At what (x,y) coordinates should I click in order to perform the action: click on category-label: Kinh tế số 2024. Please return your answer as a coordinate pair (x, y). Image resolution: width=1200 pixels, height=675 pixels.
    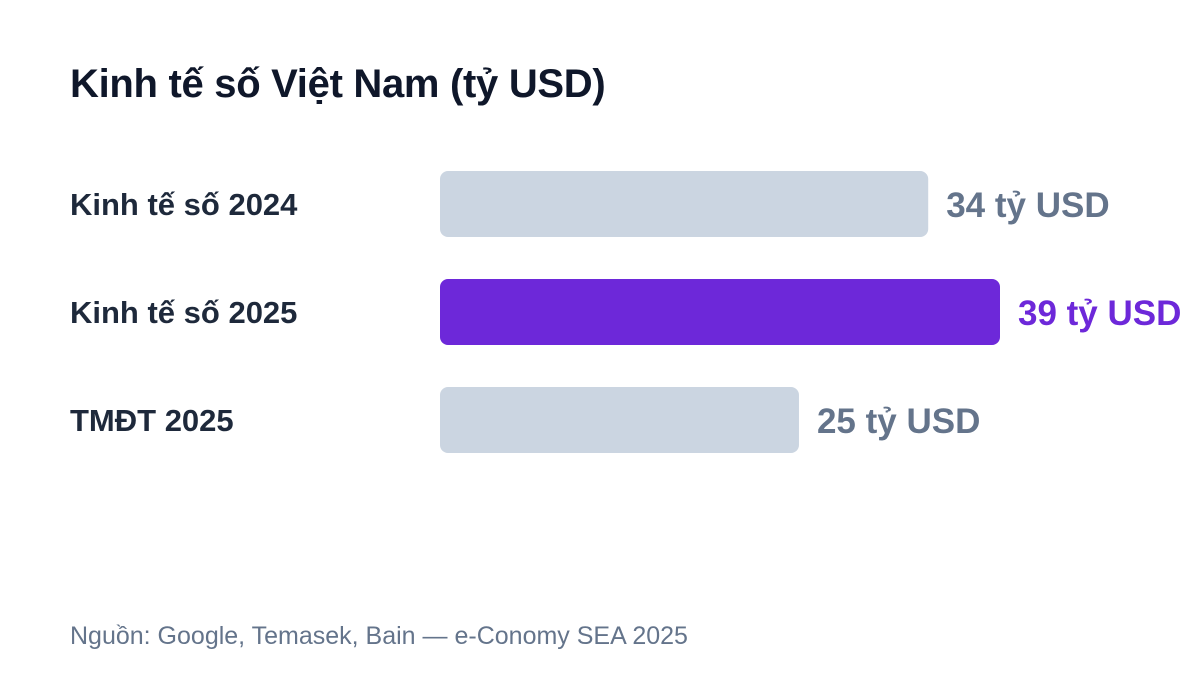
    Looking at the image, I should click on (184, 204).